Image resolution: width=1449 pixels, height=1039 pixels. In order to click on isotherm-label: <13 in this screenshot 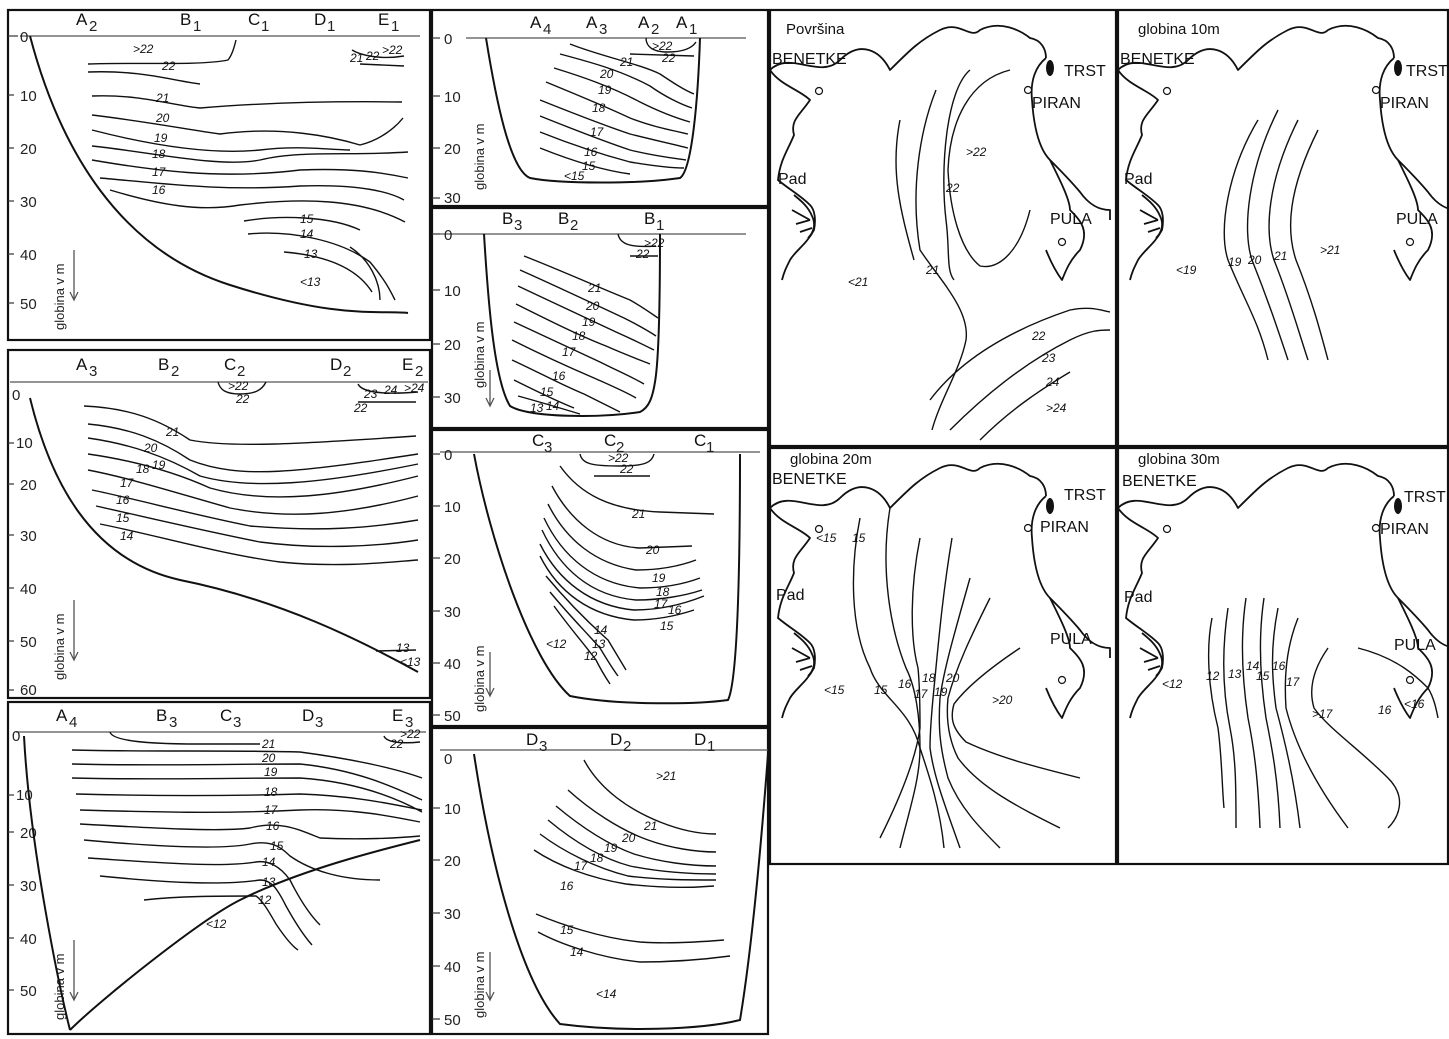, I will do `click(410, 662)`.